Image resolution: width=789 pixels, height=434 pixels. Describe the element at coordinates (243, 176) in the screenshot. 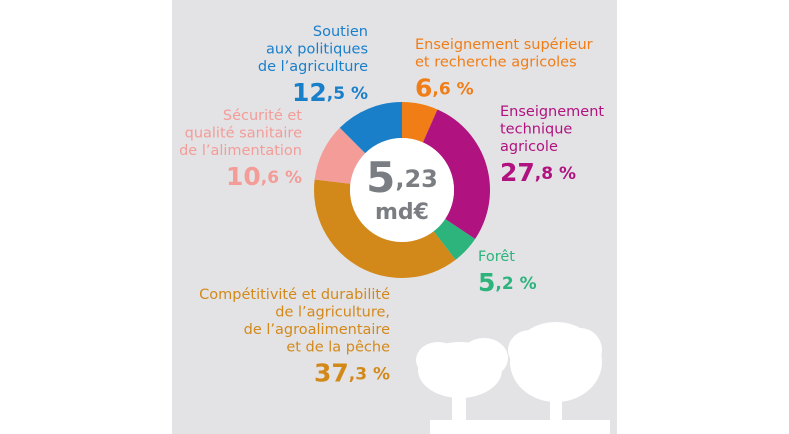

I see `number-int: 10` at that location.